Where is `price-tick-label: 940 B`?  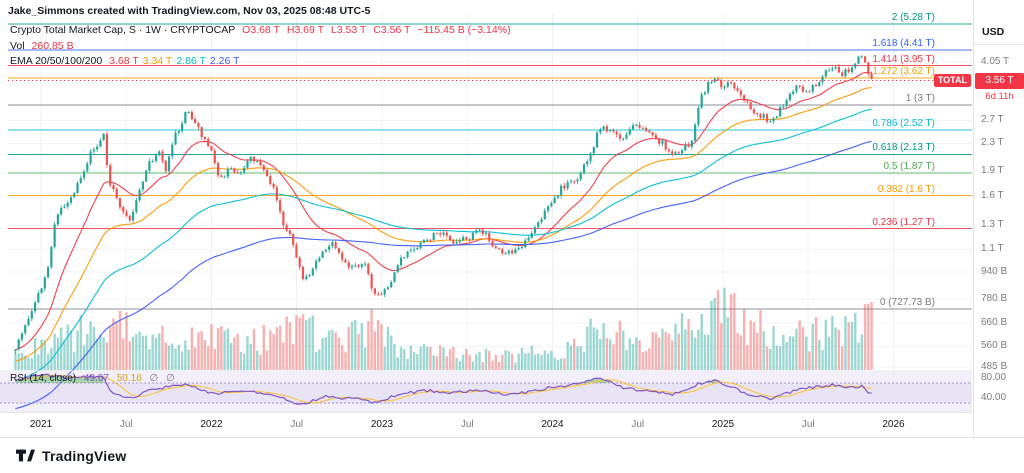
price-tick-label: 940 B is located at coordinates (994, 271).